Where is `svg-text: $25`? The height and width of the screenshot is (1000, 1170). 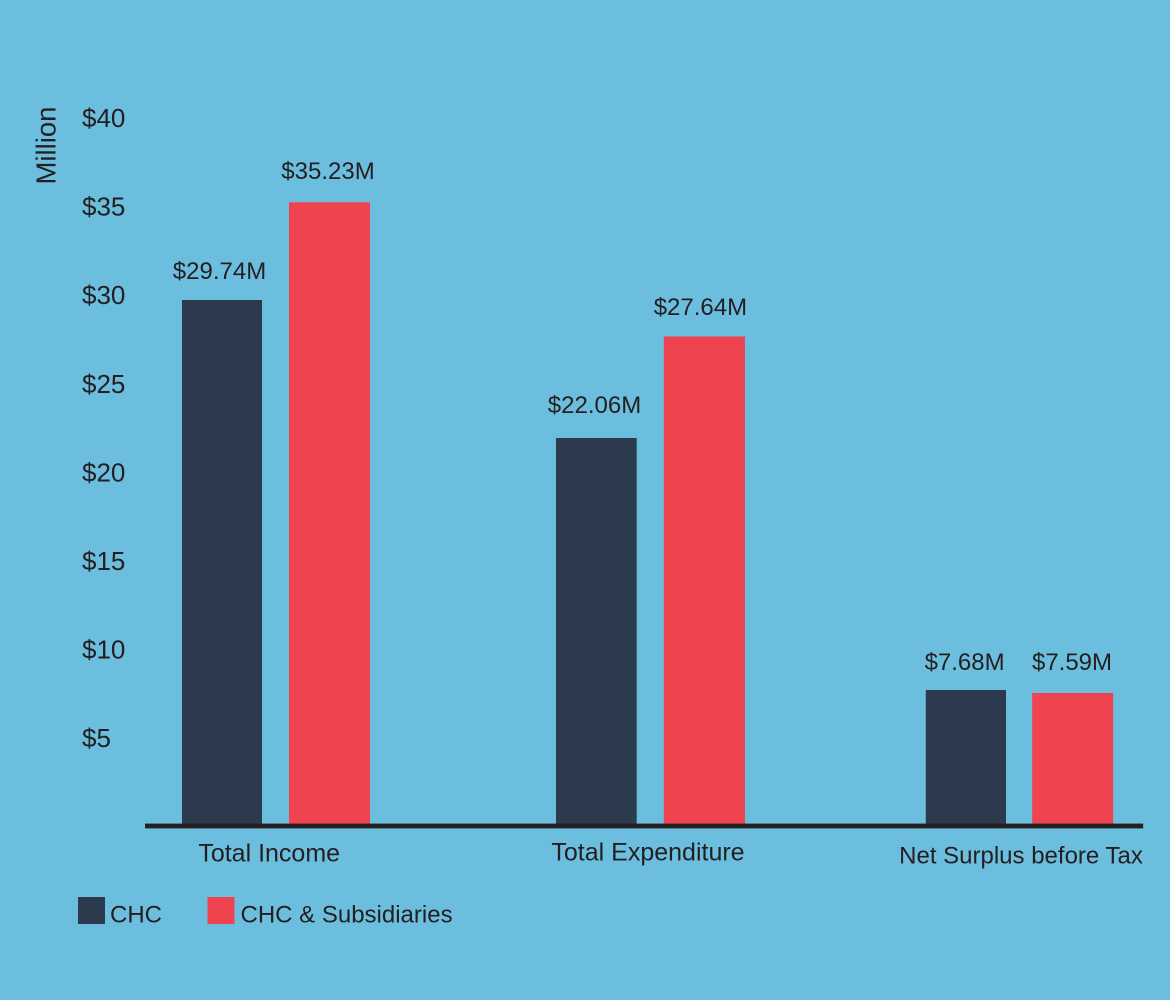 svg-text: $25 is located at coordinates (103, 384).